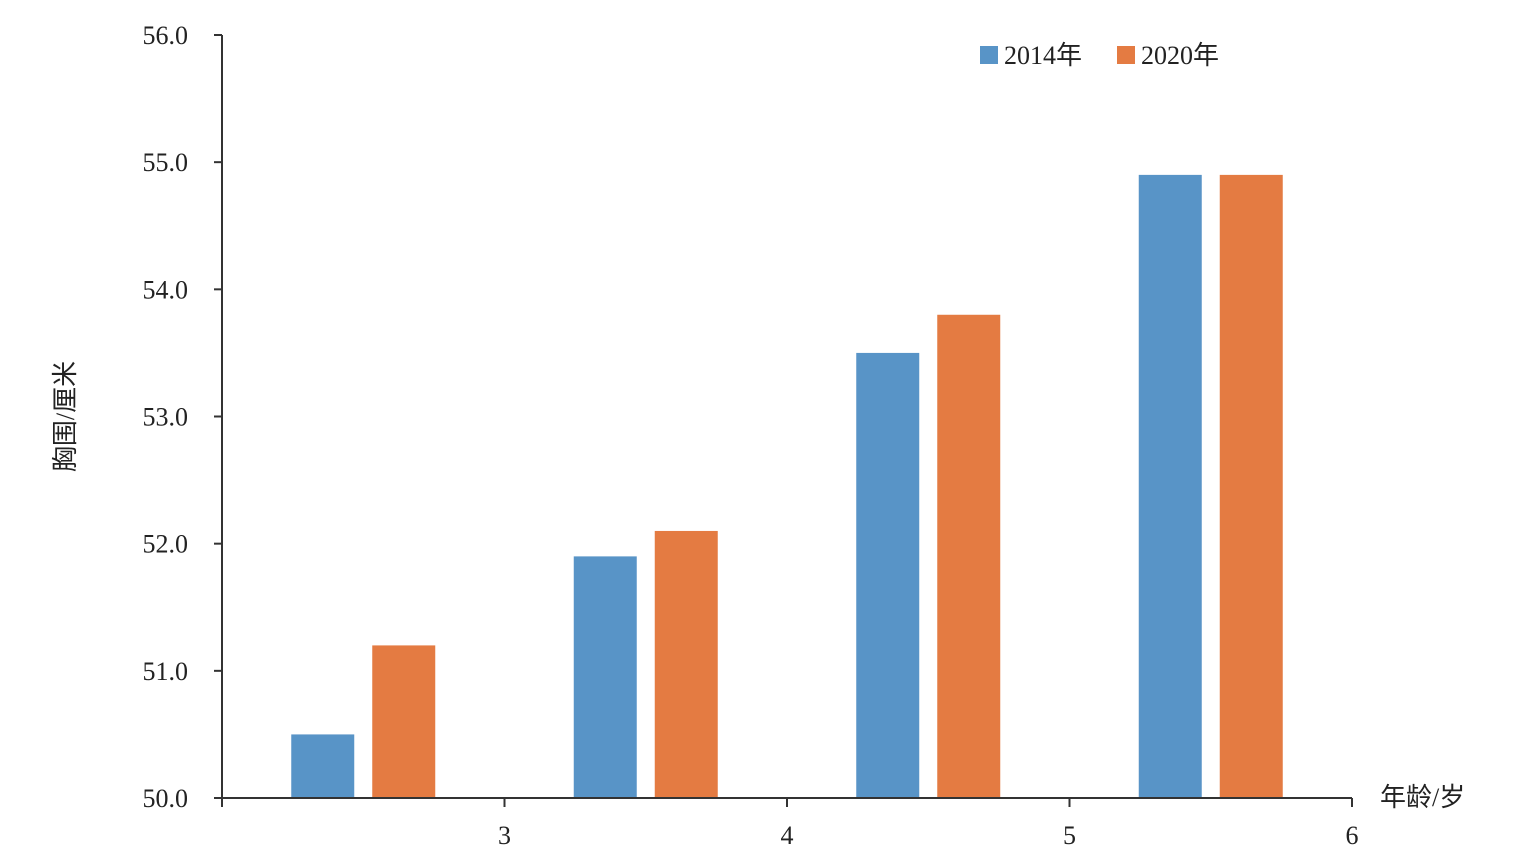 This screenshot has width=1536, height=863. Describe the element at coordinates (1422, 797) in the screenshot. I see `x-axis-title: 年龄/岁` at that location.